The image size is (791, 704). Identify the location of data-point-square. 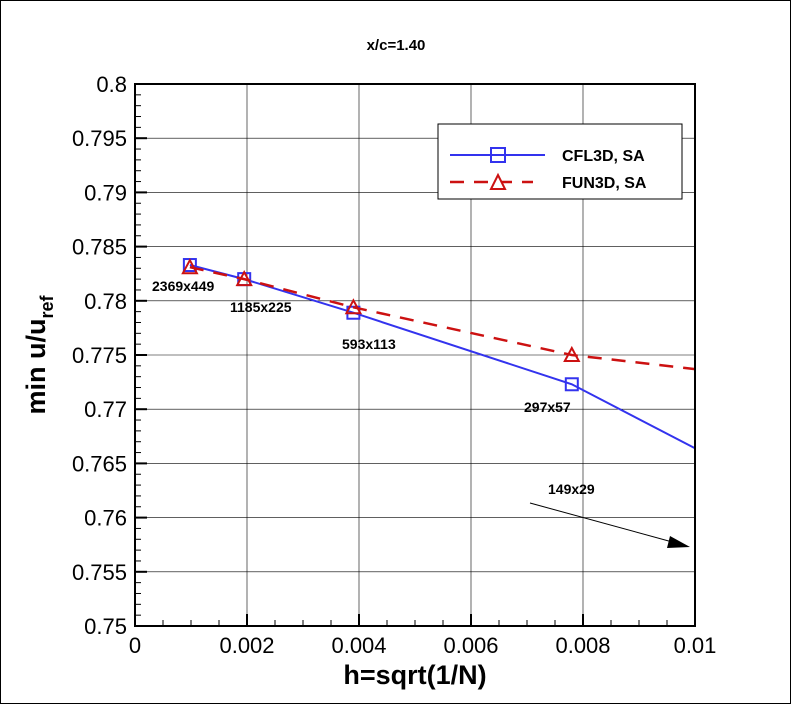
(571, 384).